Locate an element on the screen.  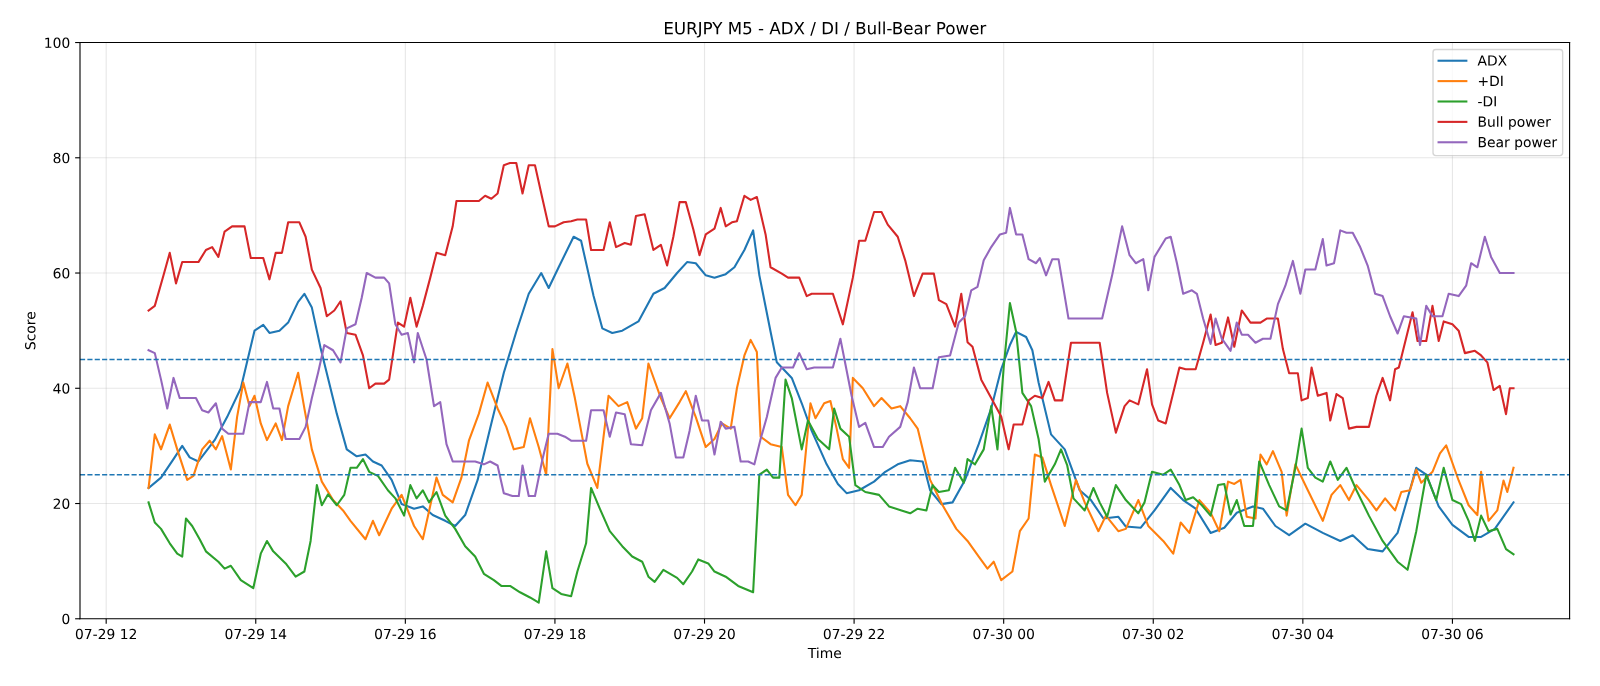
x-tick-label: 07-30 00 is located at coordinates (1003, 634).